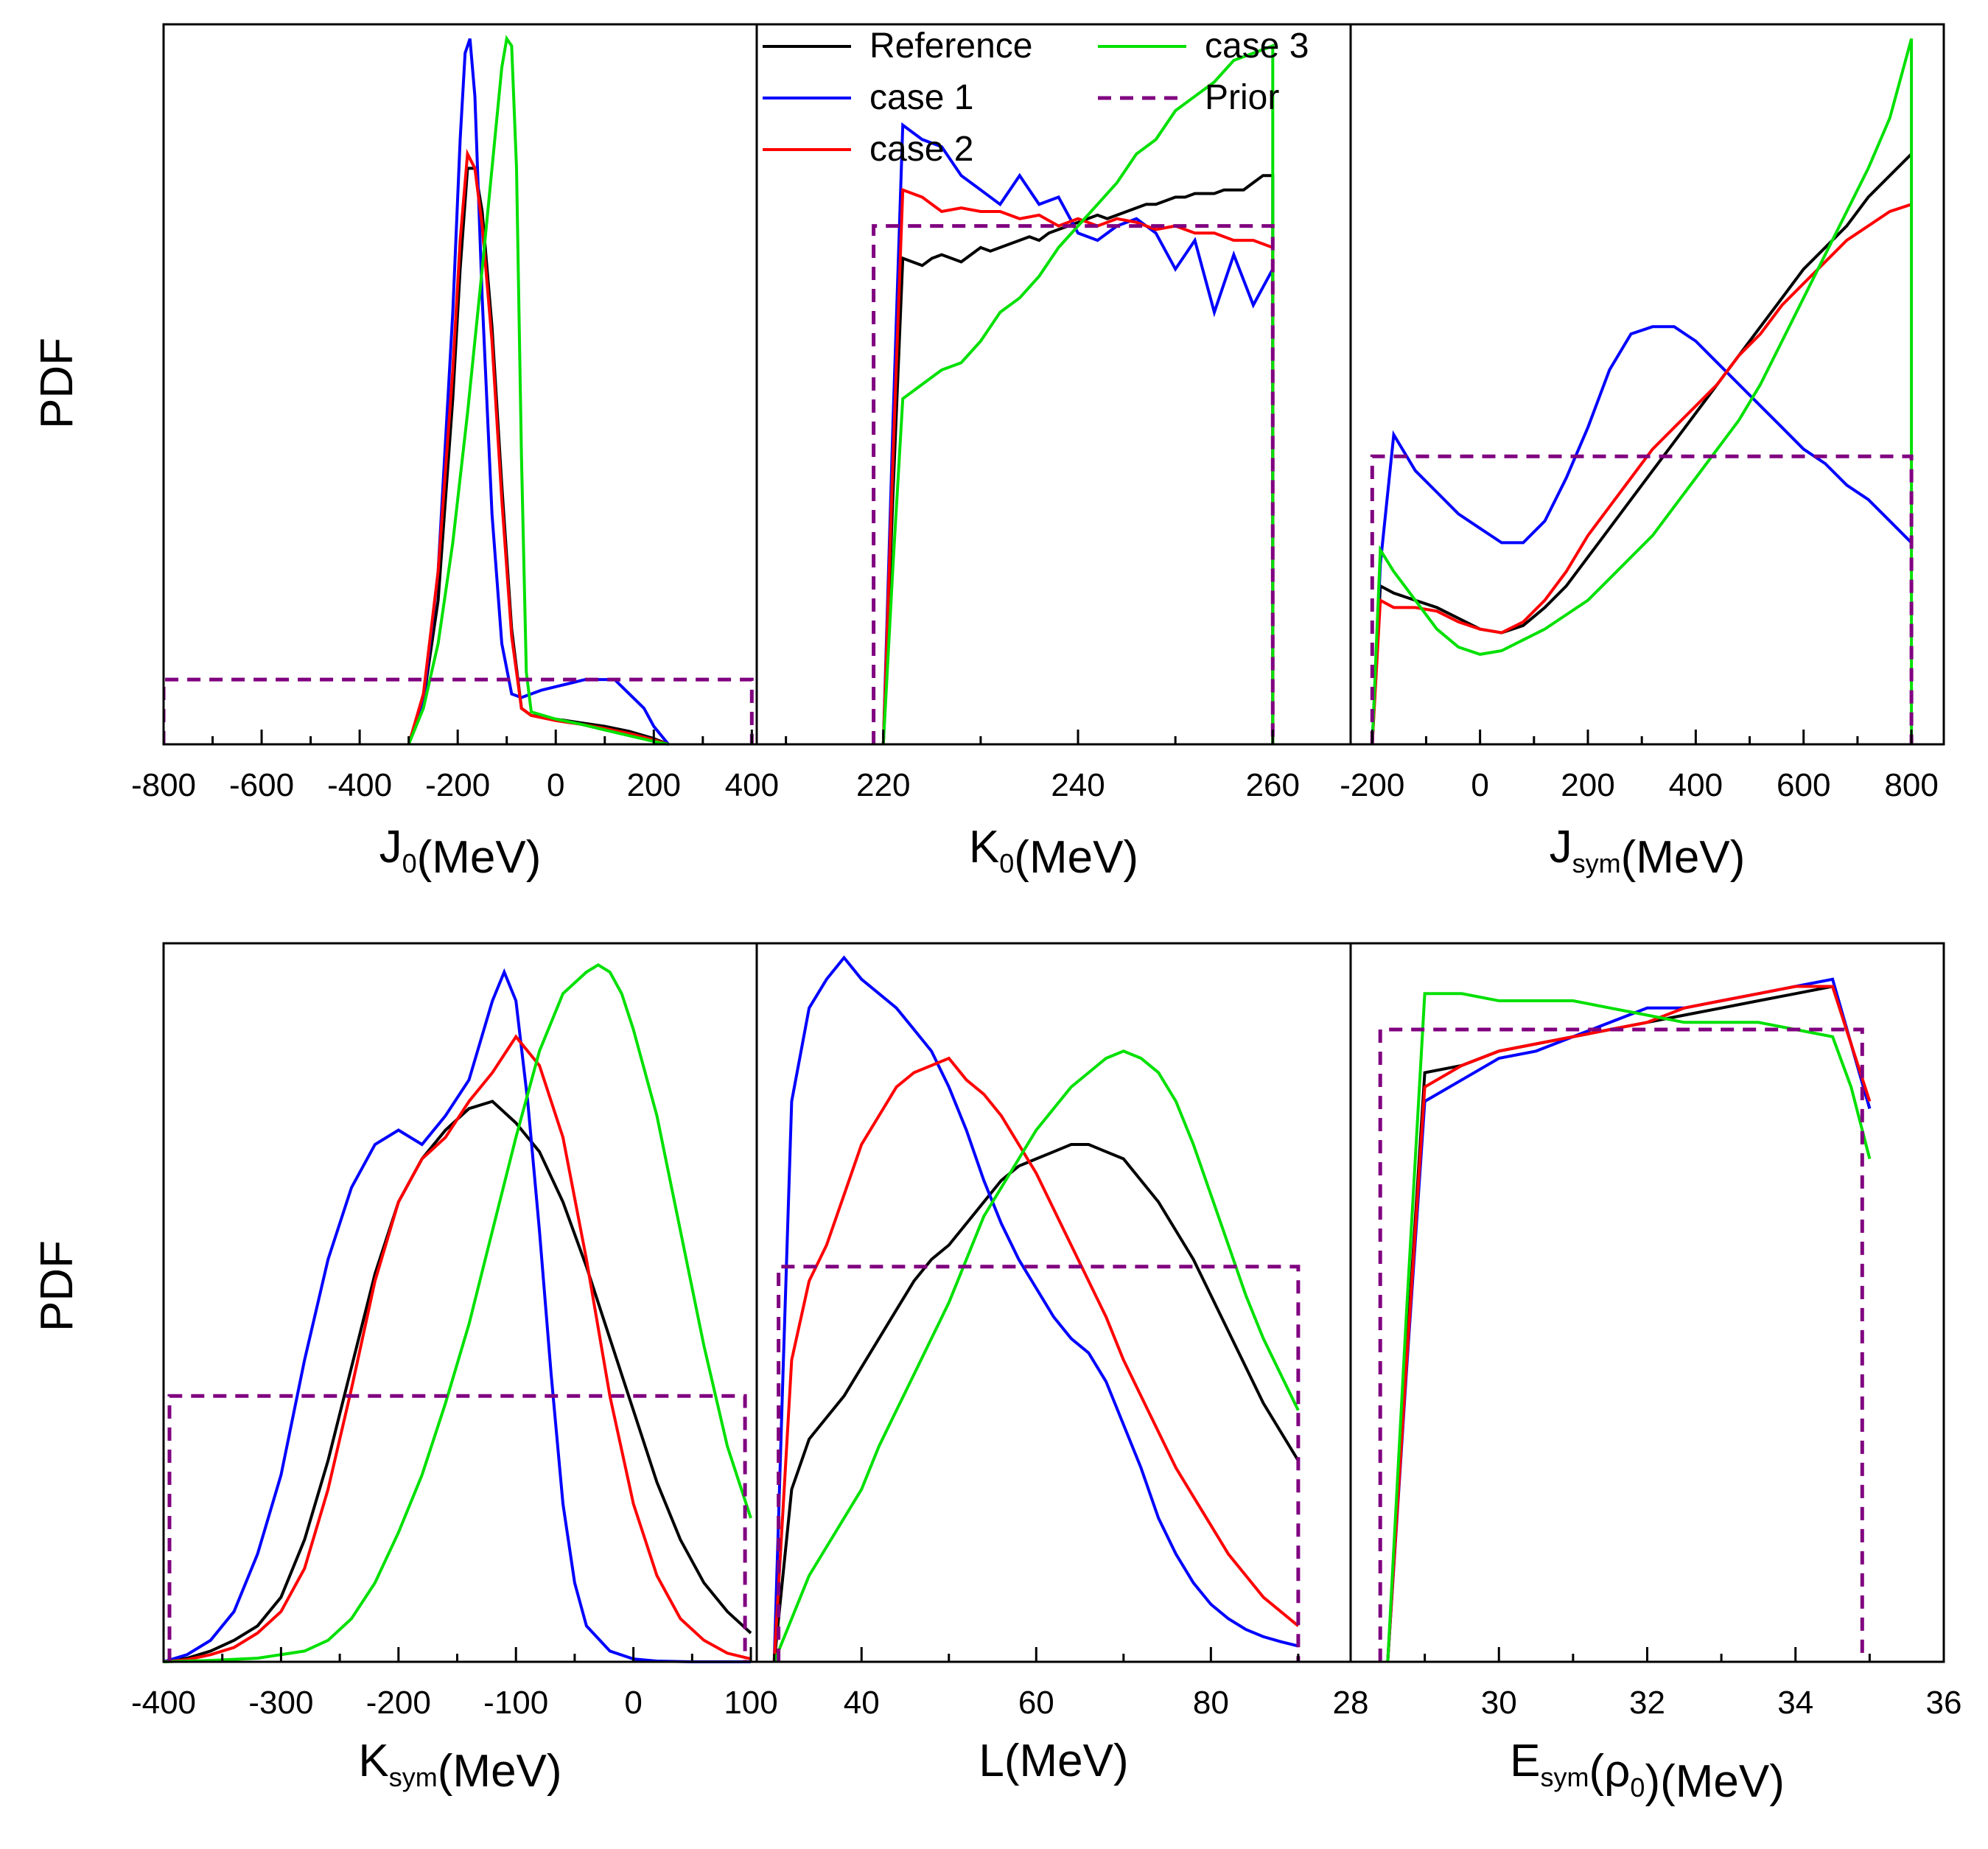 The width and height of the screenshot is (1988, 1849). I want to click on legend-label-reference: Reference, so click(950, 46).